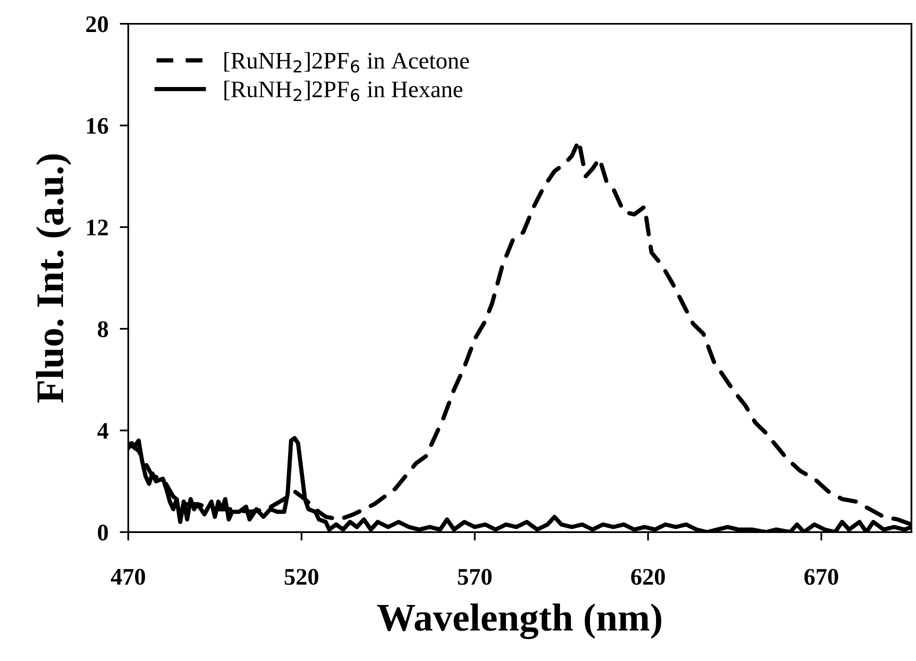 This screenshot has width=916, height=661. What do you see at coordinates (343, 91) in the screenshot?
I see `legend-label: [RuNH$_{2}$]2PF$_{6}$ in Hexane` at bounding box center [343, 91].